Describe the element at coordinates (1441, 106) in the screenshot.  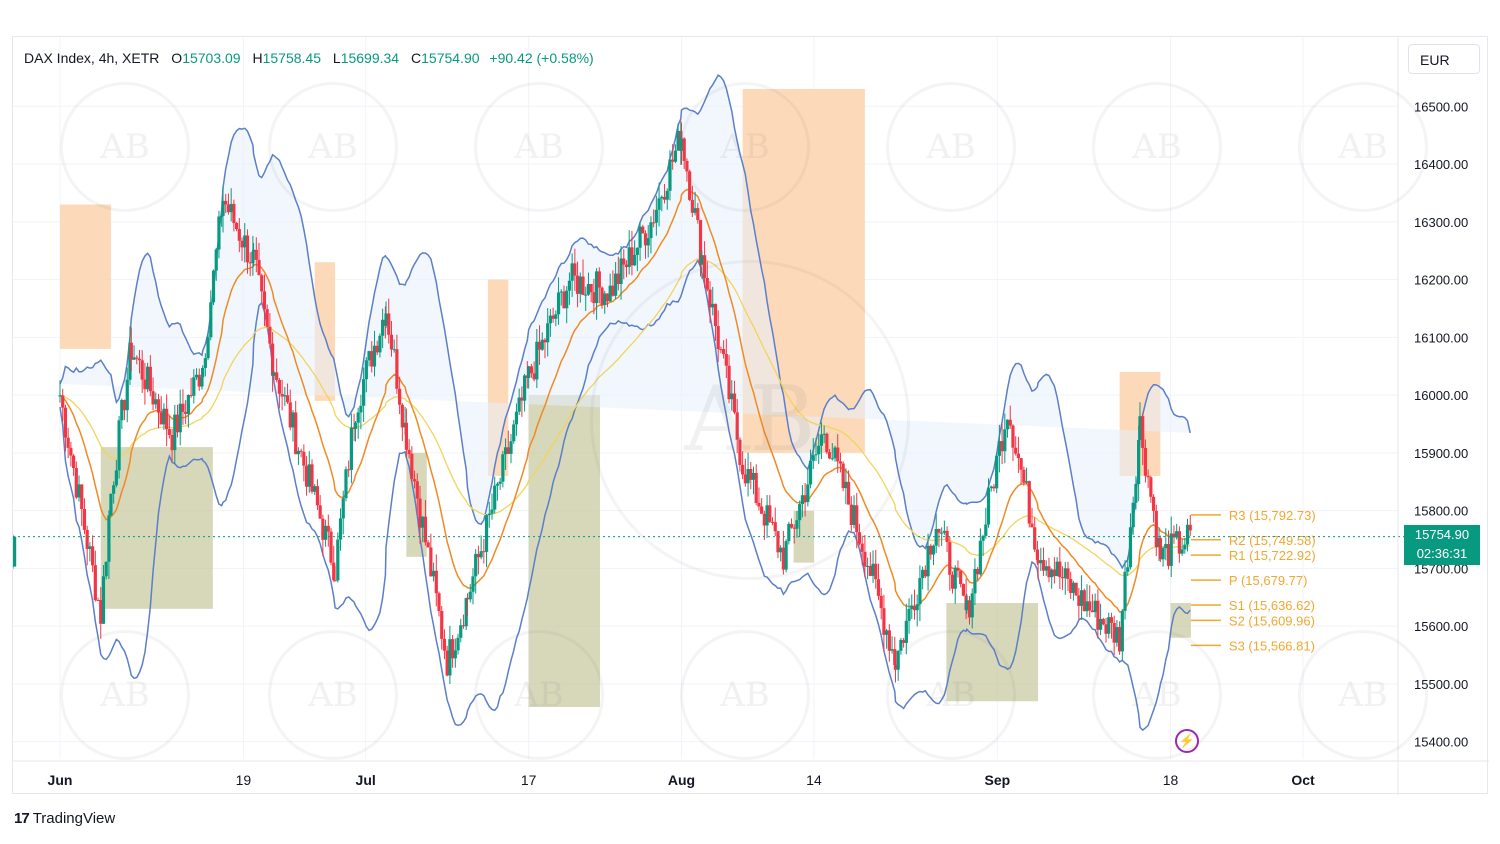
I see `y-tick-label: 16500.00` at that location.